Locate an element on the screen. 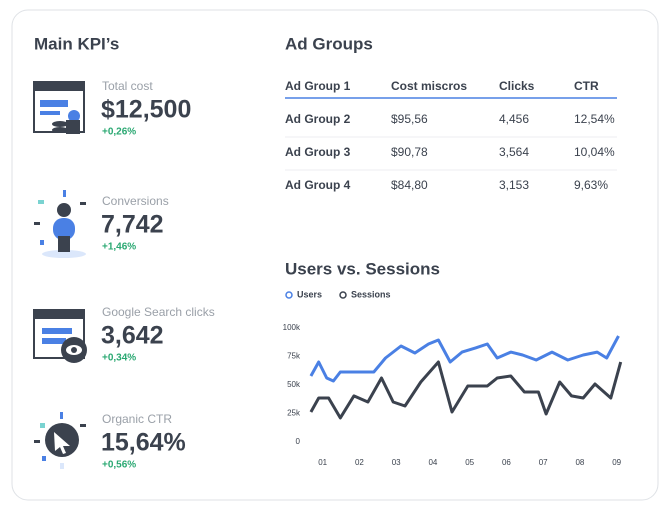  x-tick-label: 03 is located at coordinates (396, 462).